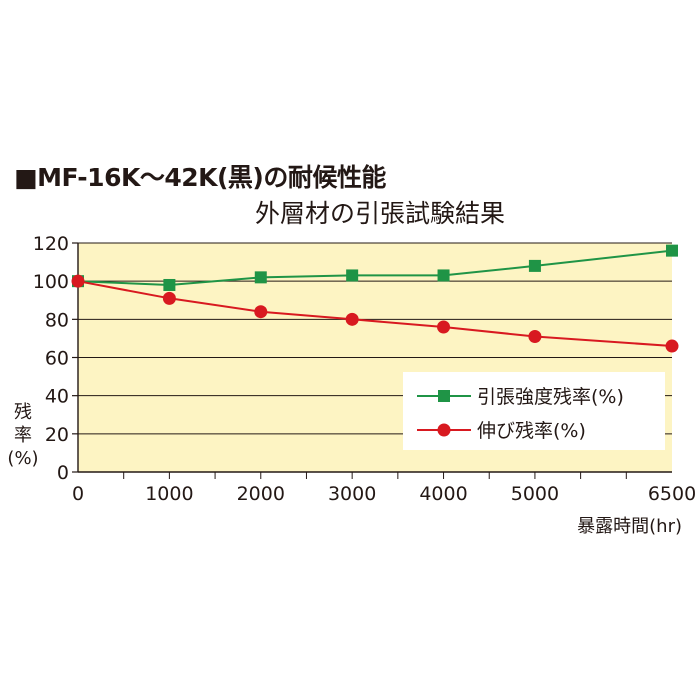 Image resolution: width=700 pixels, height=700 pixels. What do you see at coordinates (534, 411) in the screenshot?
I see `legend-box` at bounding box center [534, 411].